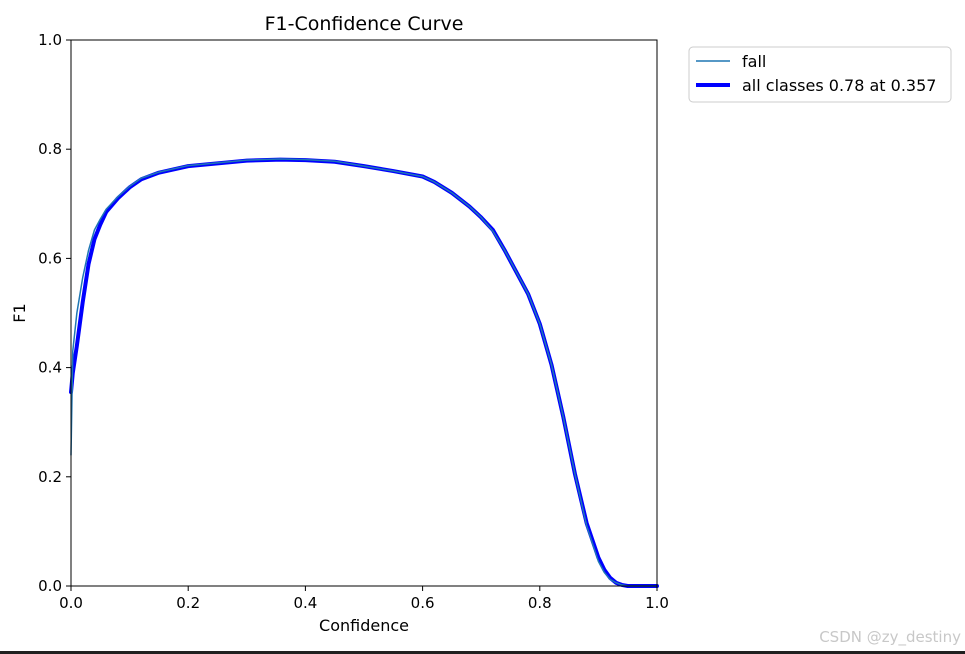 Image resolution: width=965 pixels, height=654 pixels. Describe the element at coordinates (50, 258) in the screenshot. I see `y-tick-label: 0.6` at that location.